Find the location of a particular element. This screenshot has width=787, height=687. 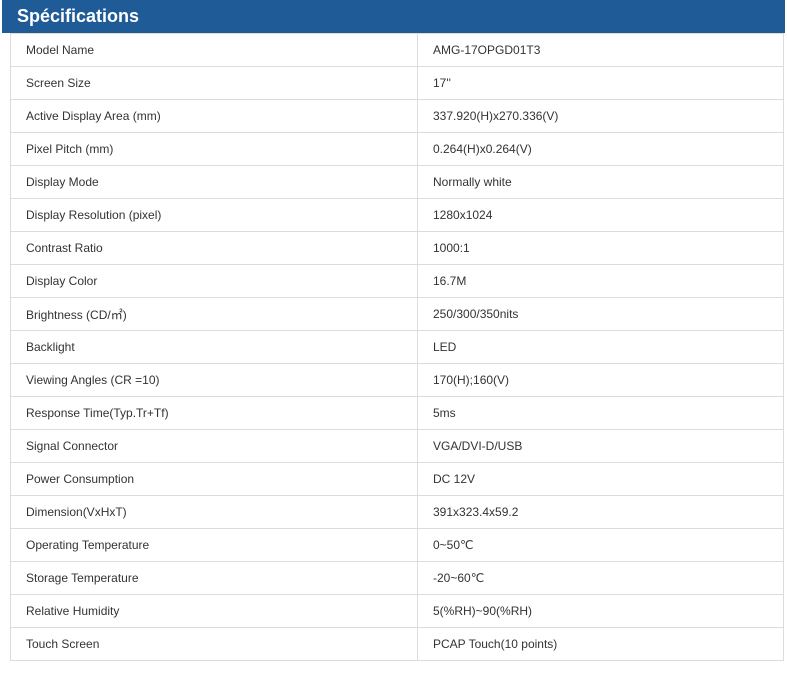

spec-row: Pixel Pitch (mm) 0.264(H)x0.264(V) is located at coordinates (397, 149).